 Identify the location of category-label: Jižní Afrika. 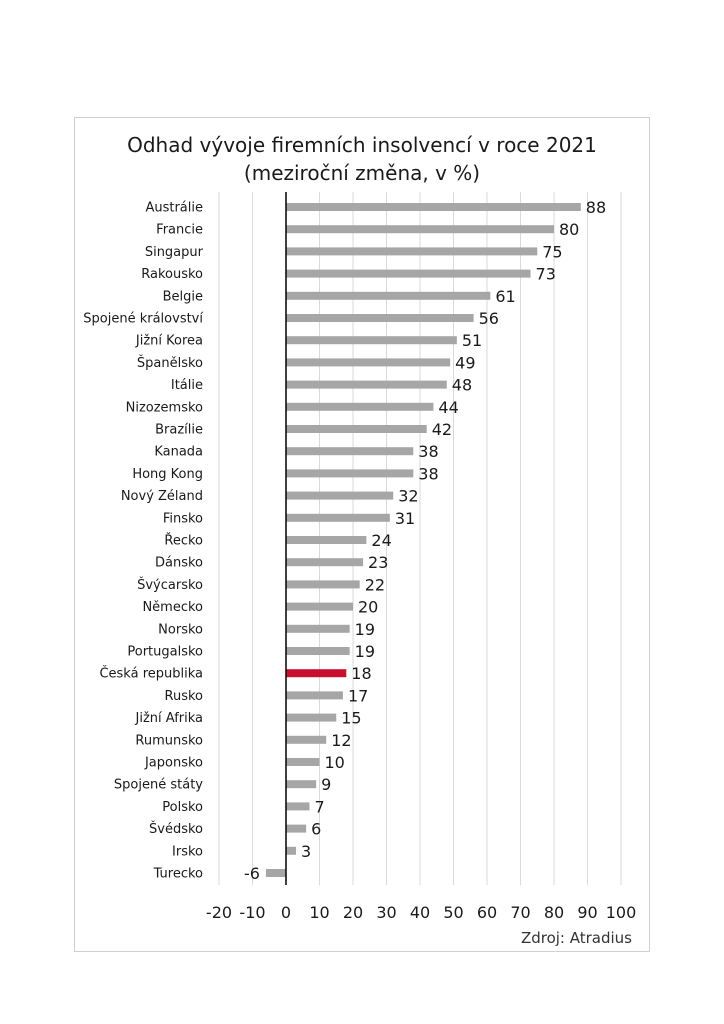
(169, 718).